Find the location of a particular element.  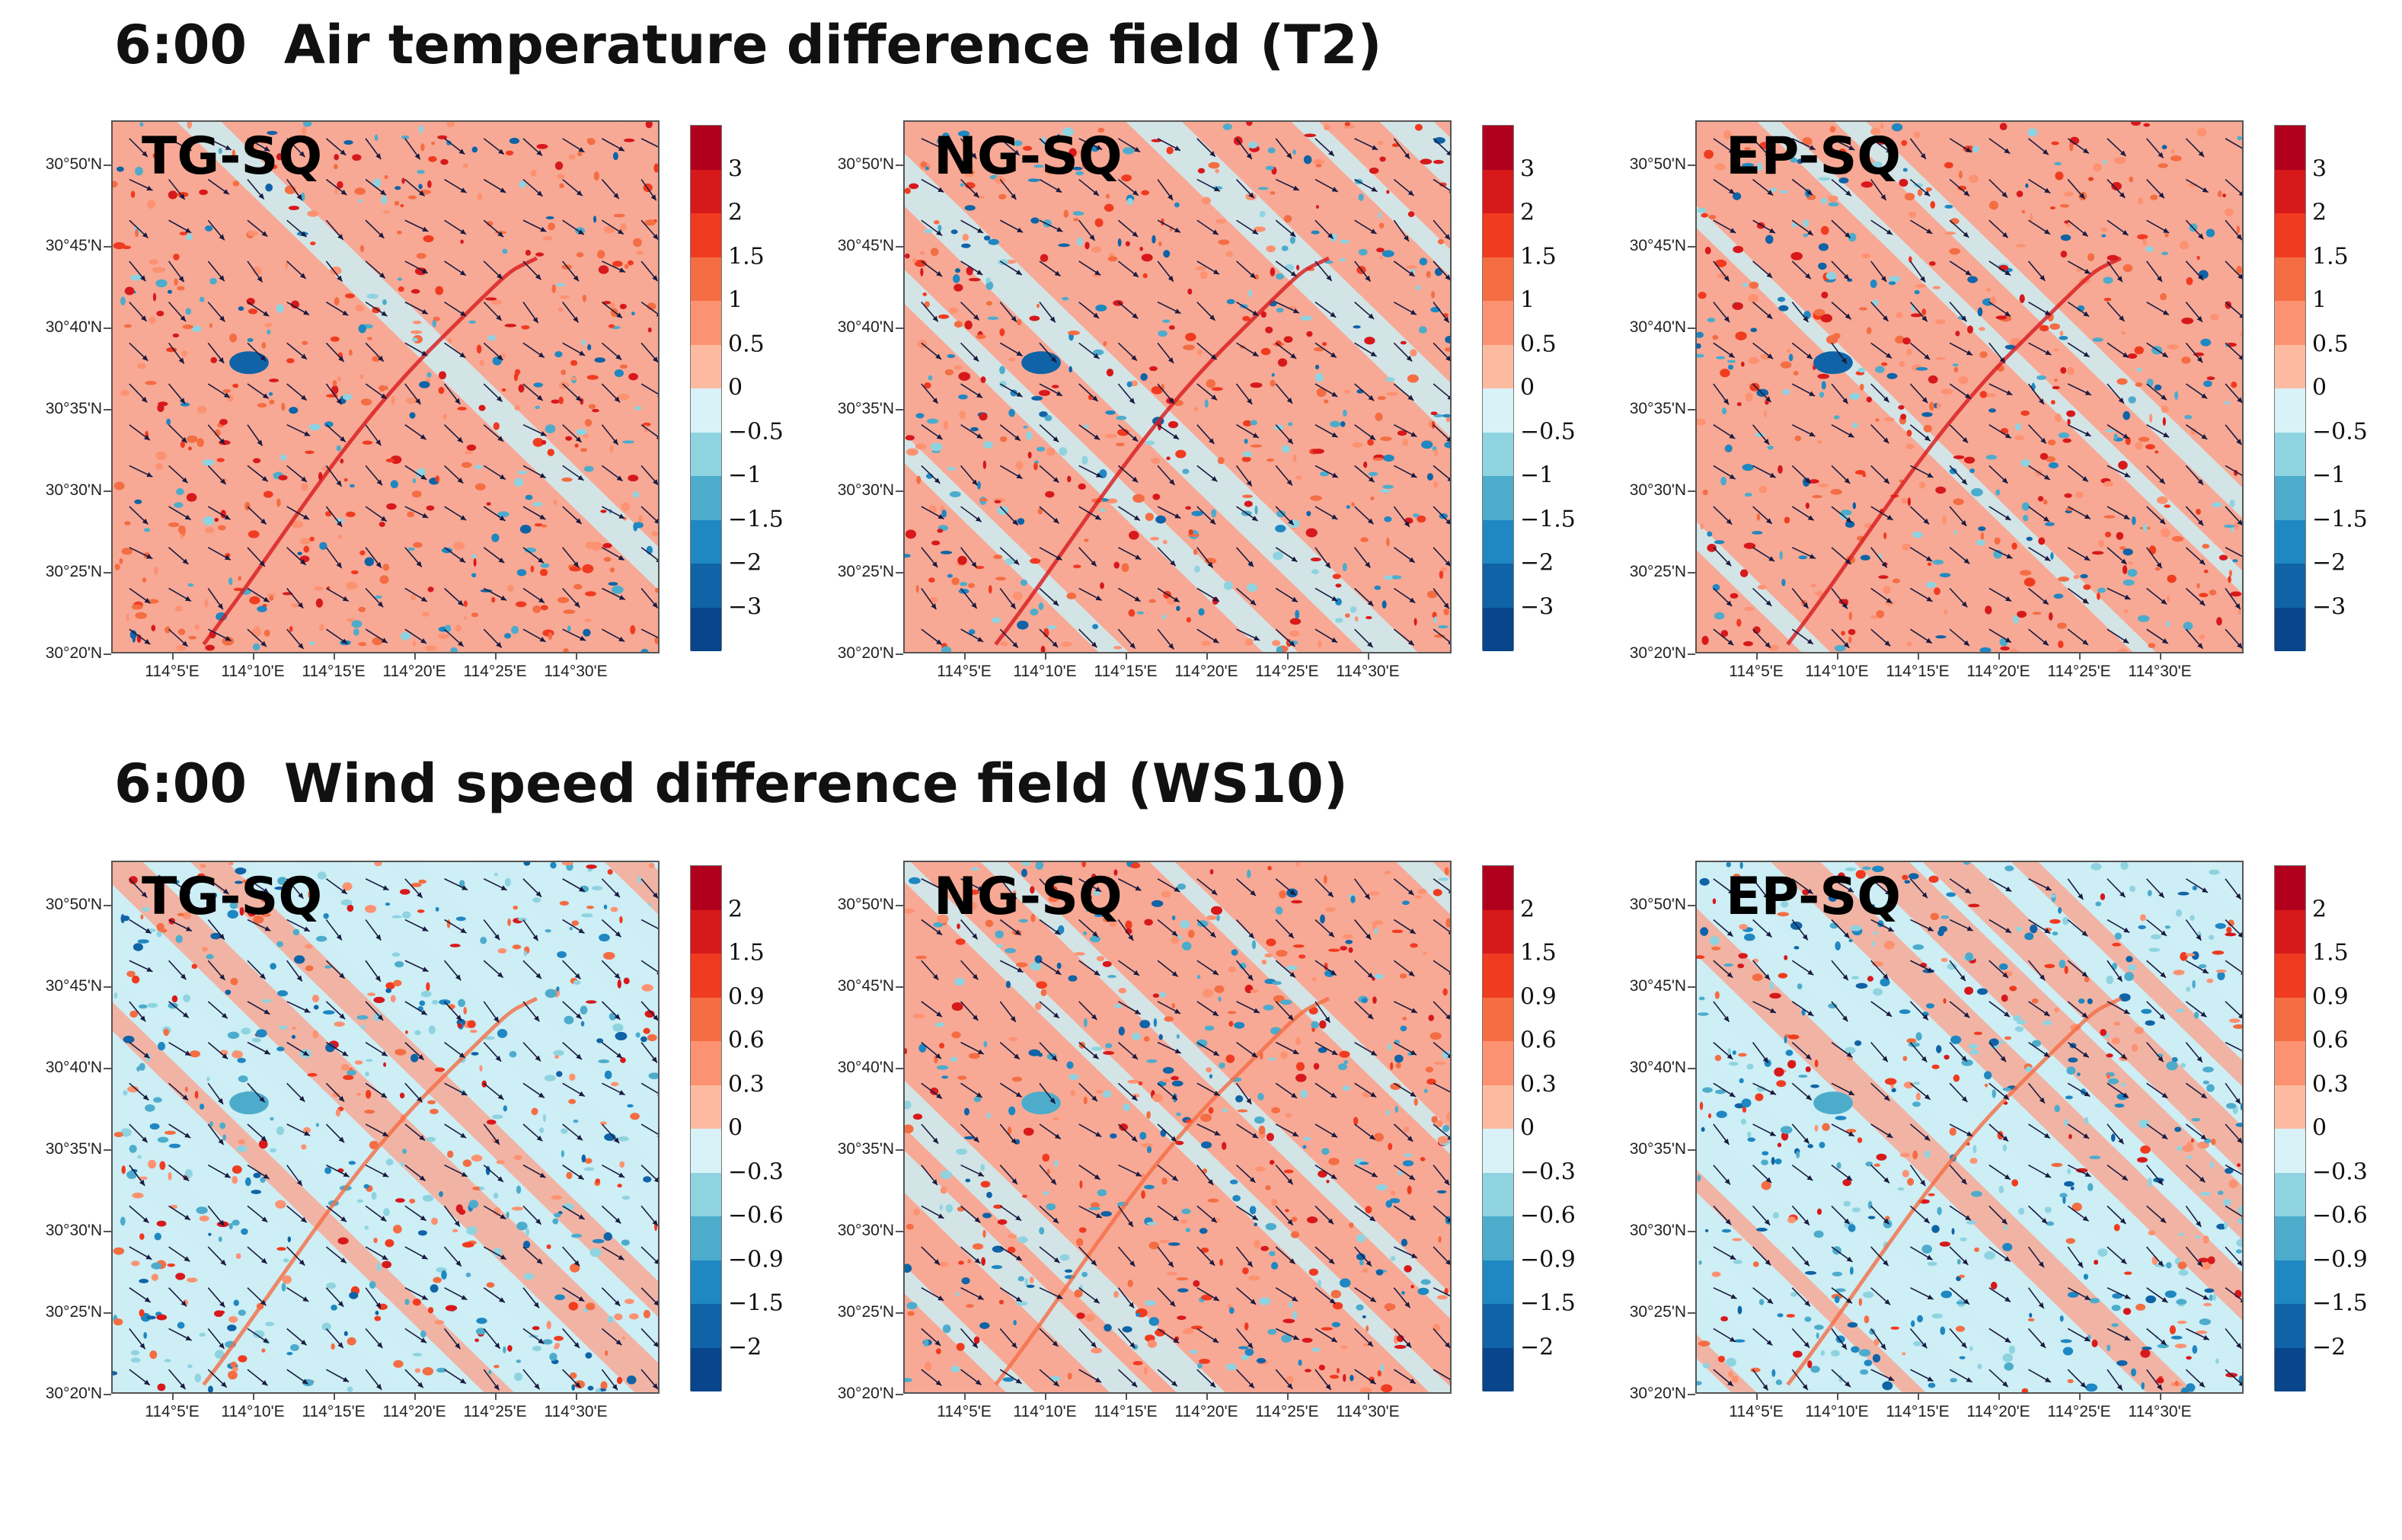

colorbar-level-label: 0.3 is located at coordinates (746, 1084).